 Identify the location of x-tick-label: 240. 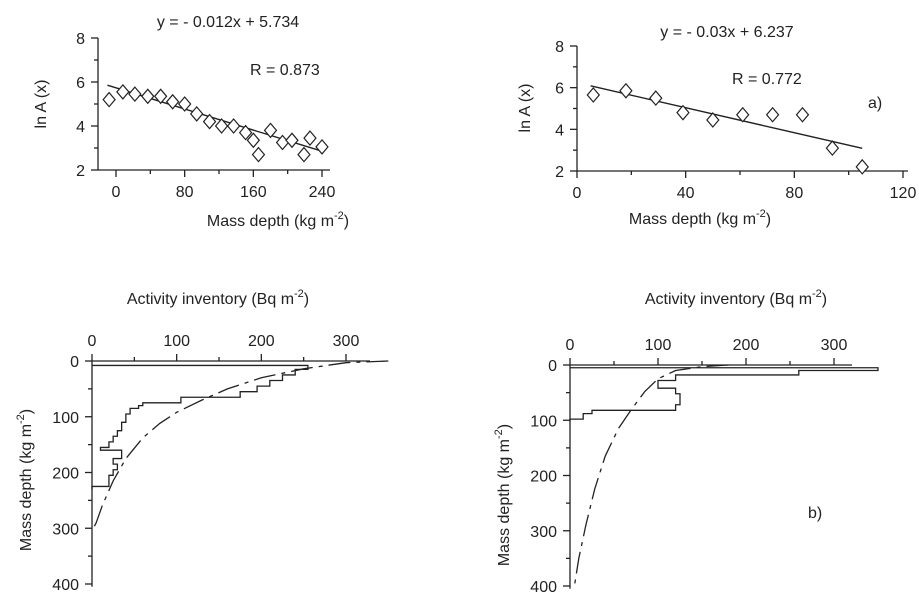
(322, 192).